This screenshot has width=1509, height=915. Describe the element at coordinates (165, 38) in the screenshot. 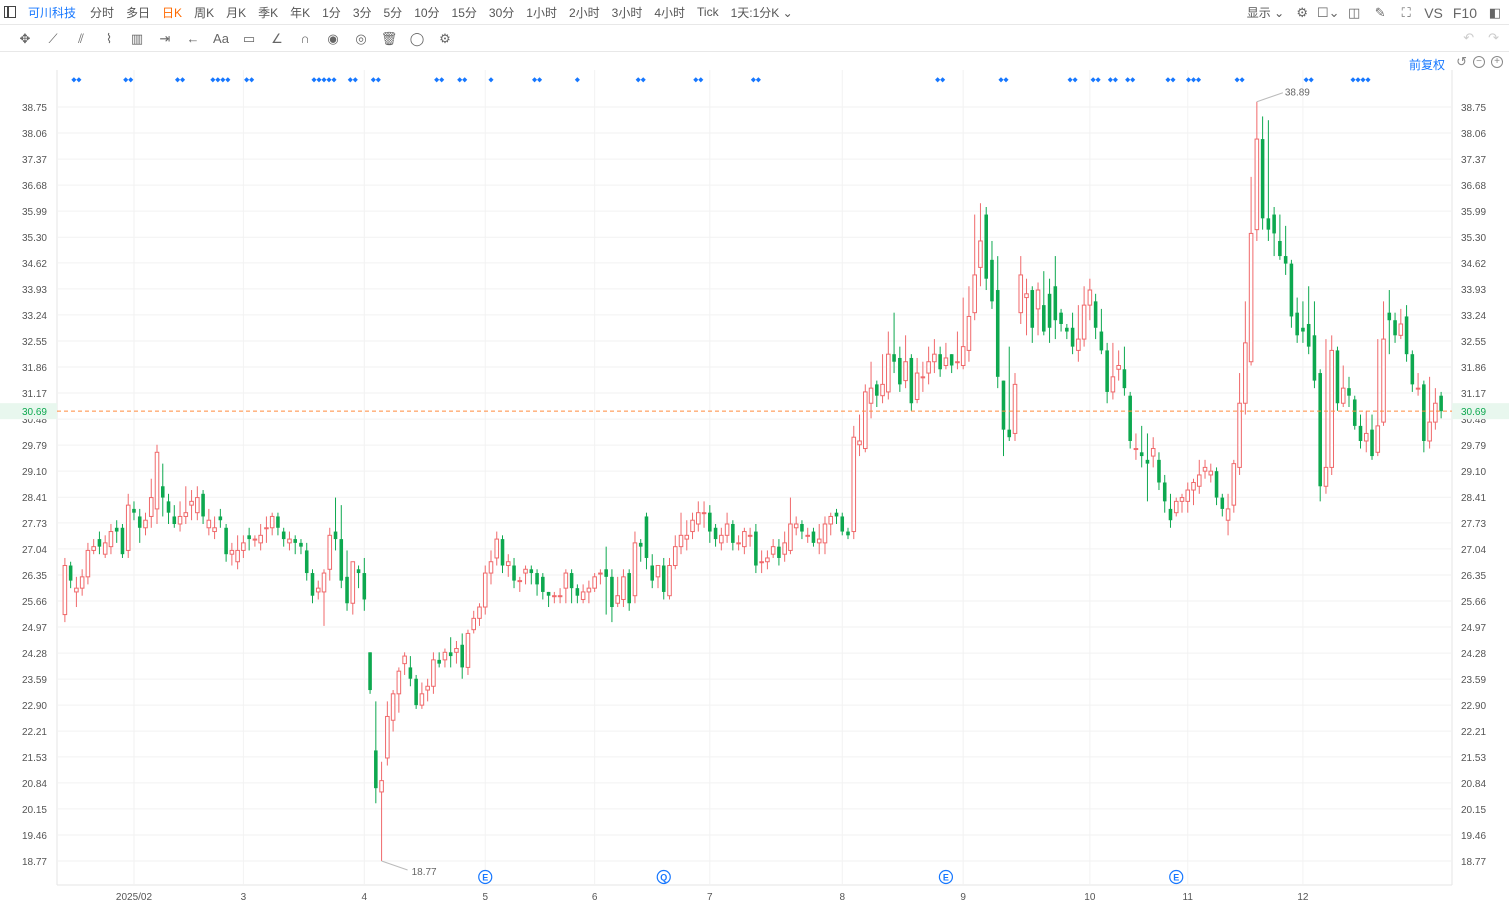

I see `measure-icon: ⇥` at that location.